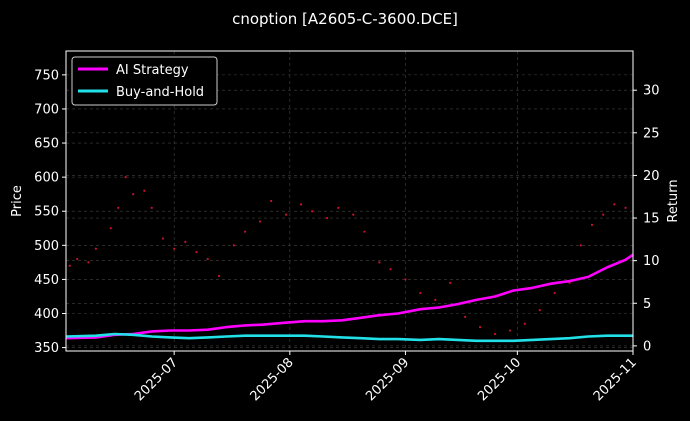 The height and width of the screenshot is (421, 690). I want to click on buy-and-hold-line, so click(349, 337).